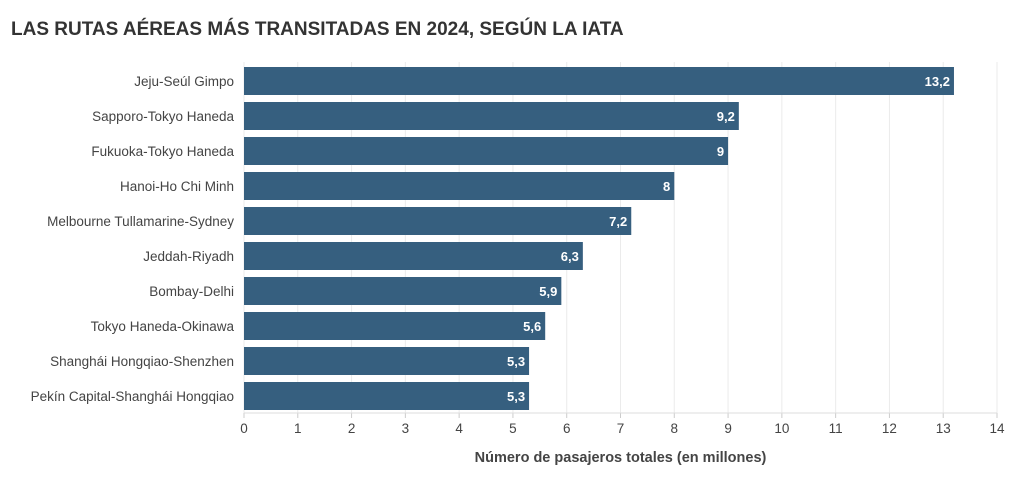 The width and height of the screenshot is (1020, 487). I want to click on category-label: Bombay-Delhi, so click(191, 291).